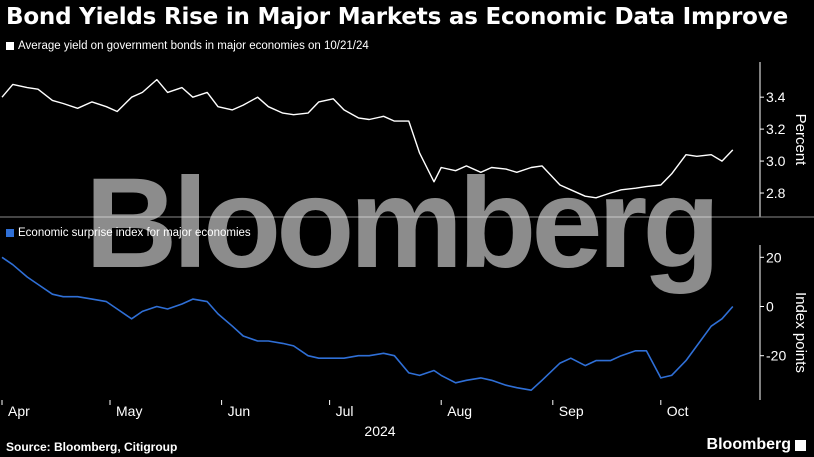  I want to click on x-axis: Apr May Jun Jul Aug Sep Oct 2024, so click(345, 419).